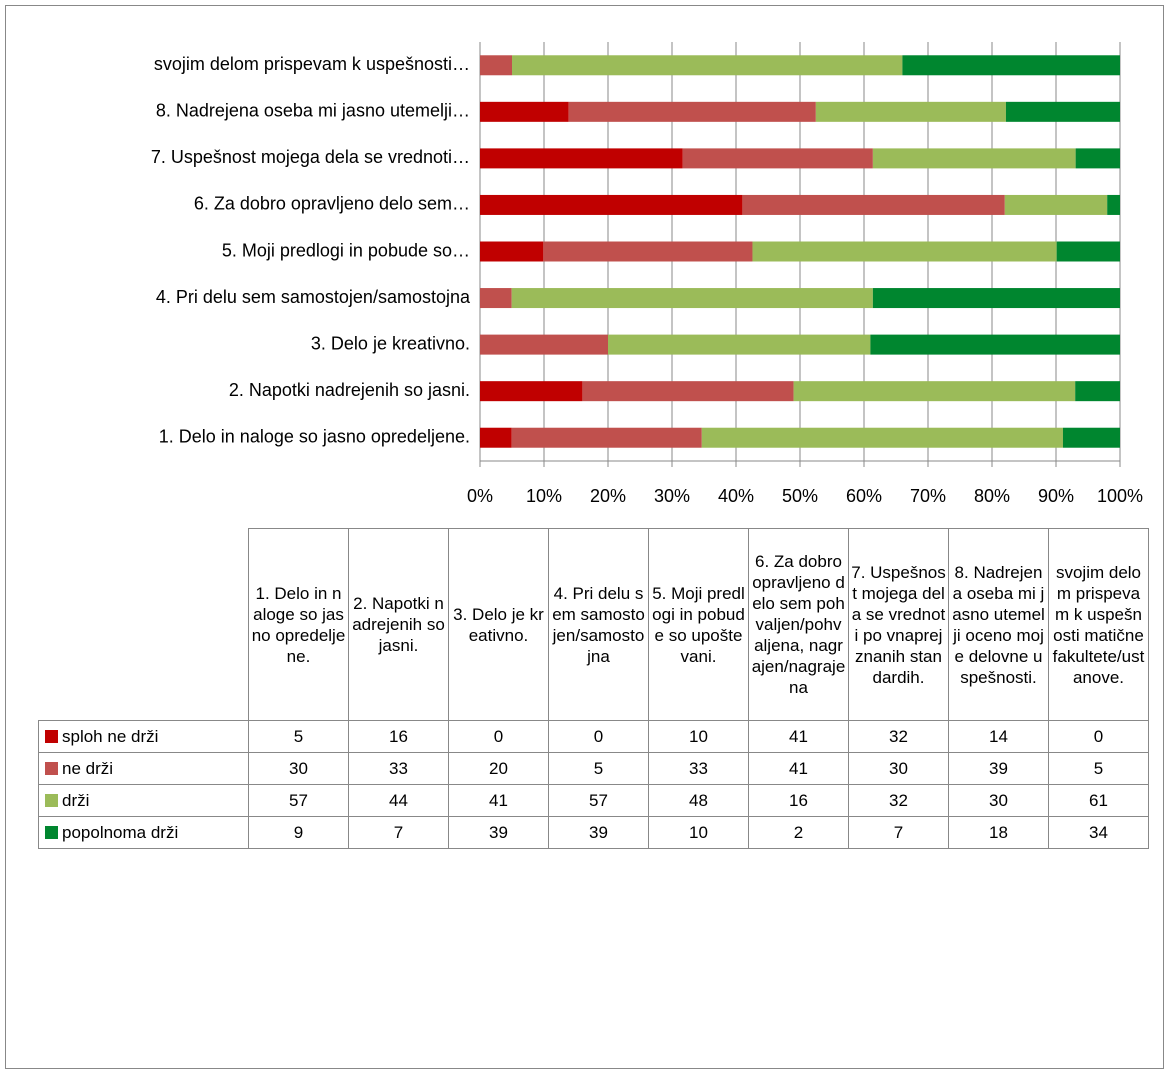 The width and height of the screenshot is (1170, 1074). I want to click on x-tick-label: 50%, so click(800, 496).